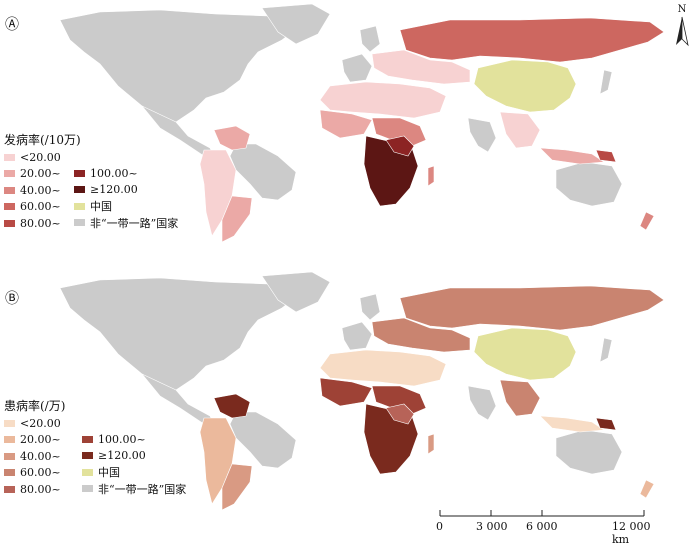 This screenshot has height=546, width=700. What do you see at coordinates (439, 526) in the screenshot?
I see `scale-tick-0: 0` at bounding box center [439, 526].